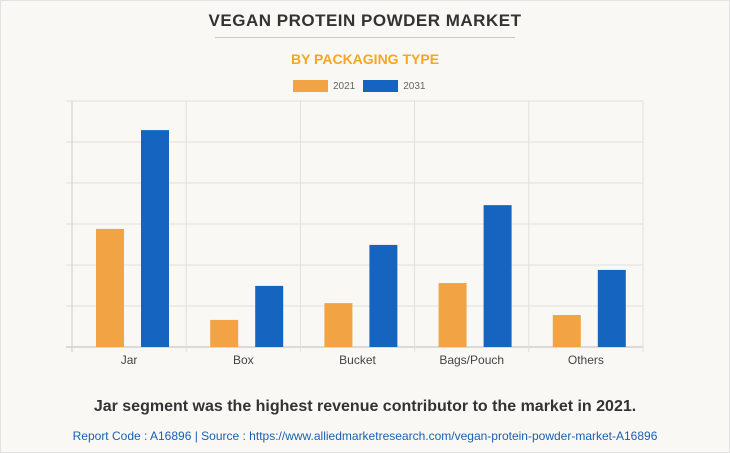  I want to click on legend: 2021 2031, so click(363, 86).